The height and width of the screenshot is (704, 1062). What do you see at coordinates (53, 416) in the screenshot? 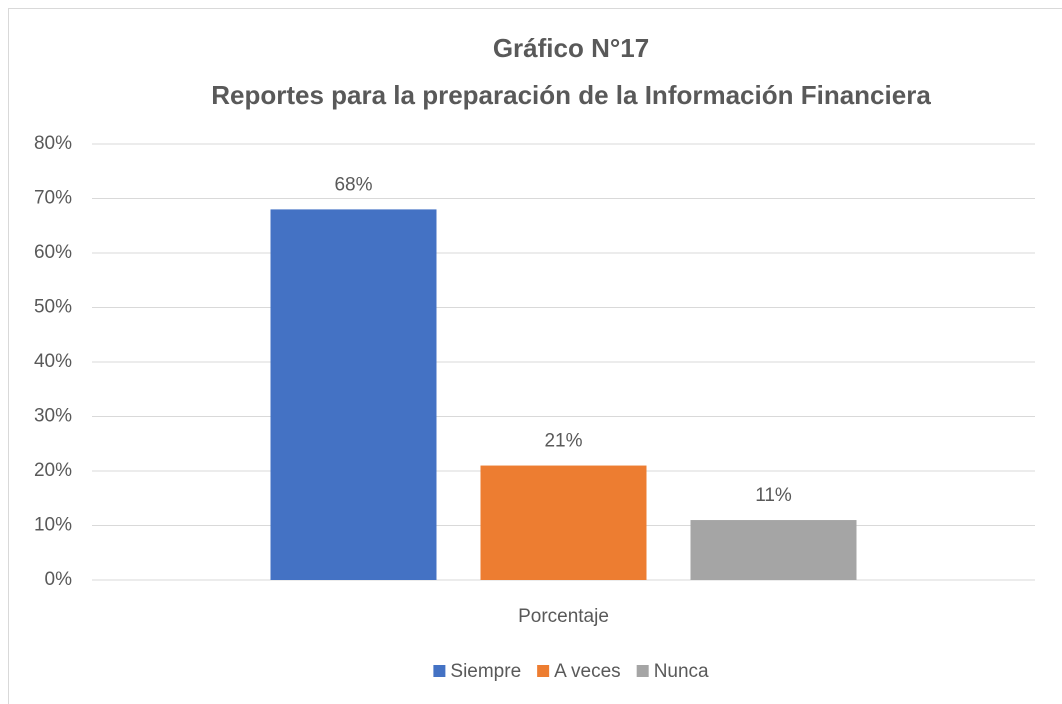
I see `y-tick-label: 30%` at bounding box center [53, 416].